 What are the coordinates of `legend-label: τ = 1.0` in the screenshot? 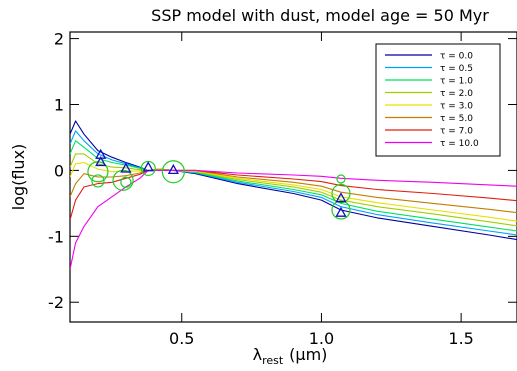 It's located at (456, 82).